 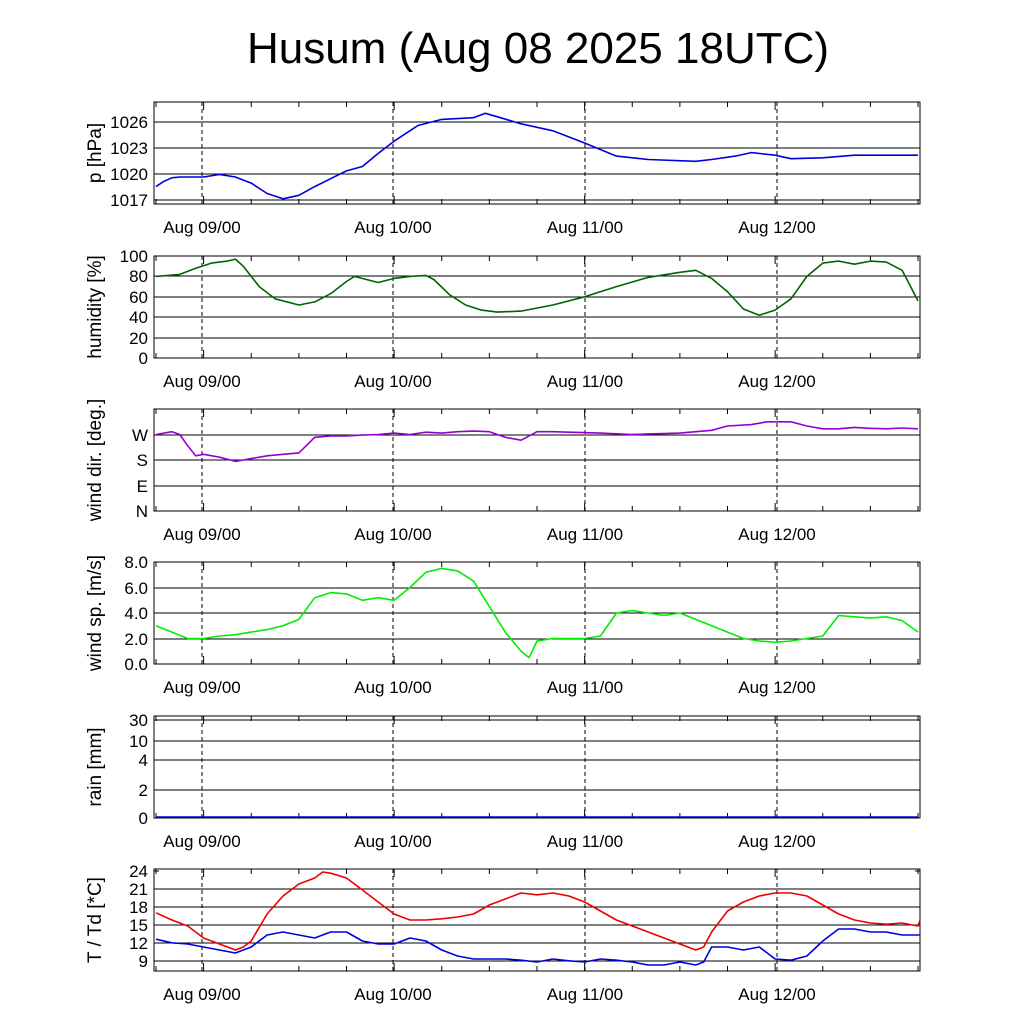 What do you see at coordinates (134, 256) in the screenshot?
I see `y-tick-label: 100` at bounding box center [134, 256].